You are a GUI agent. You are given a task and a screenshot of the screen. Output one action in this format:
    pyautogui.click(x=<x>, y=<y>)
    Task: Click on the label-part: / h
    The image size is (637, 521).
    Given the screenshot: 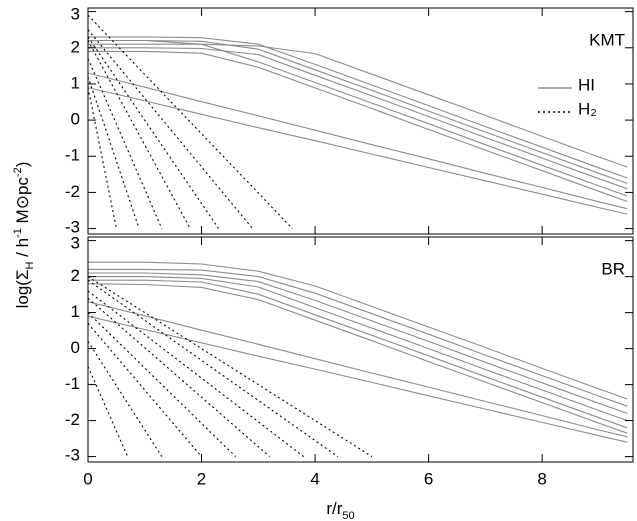 What is the action you would take?
    pyautogui.click(x=22, y=250)
    